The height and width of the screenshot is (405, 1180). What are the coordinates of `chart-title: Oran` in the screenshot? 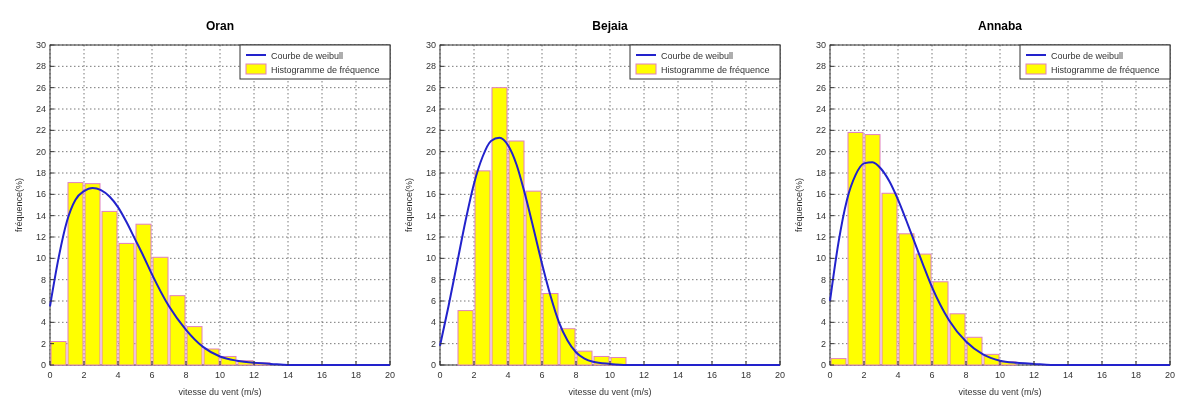 It's located at (220, 26).